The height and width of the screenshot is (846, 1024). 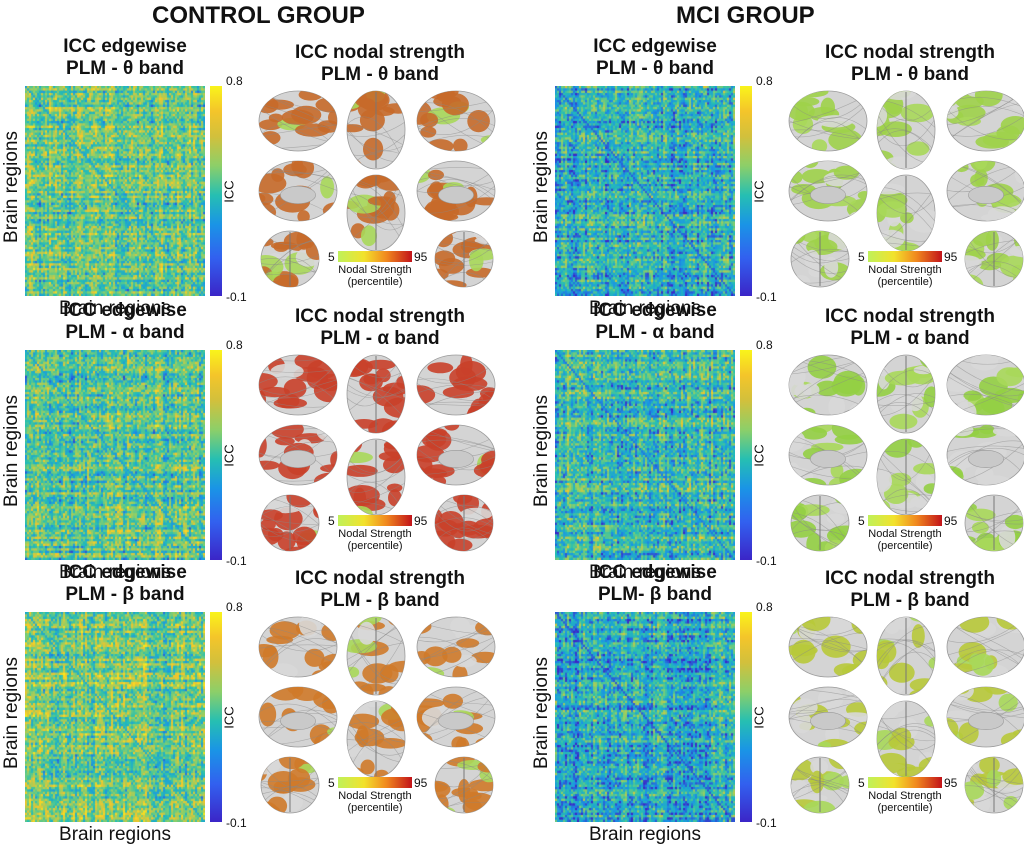 What do you see at coordinates (910, 339) in the screenshot?
I see `nodal-band-line: PLM - α band` at bounding box center [910, 339].